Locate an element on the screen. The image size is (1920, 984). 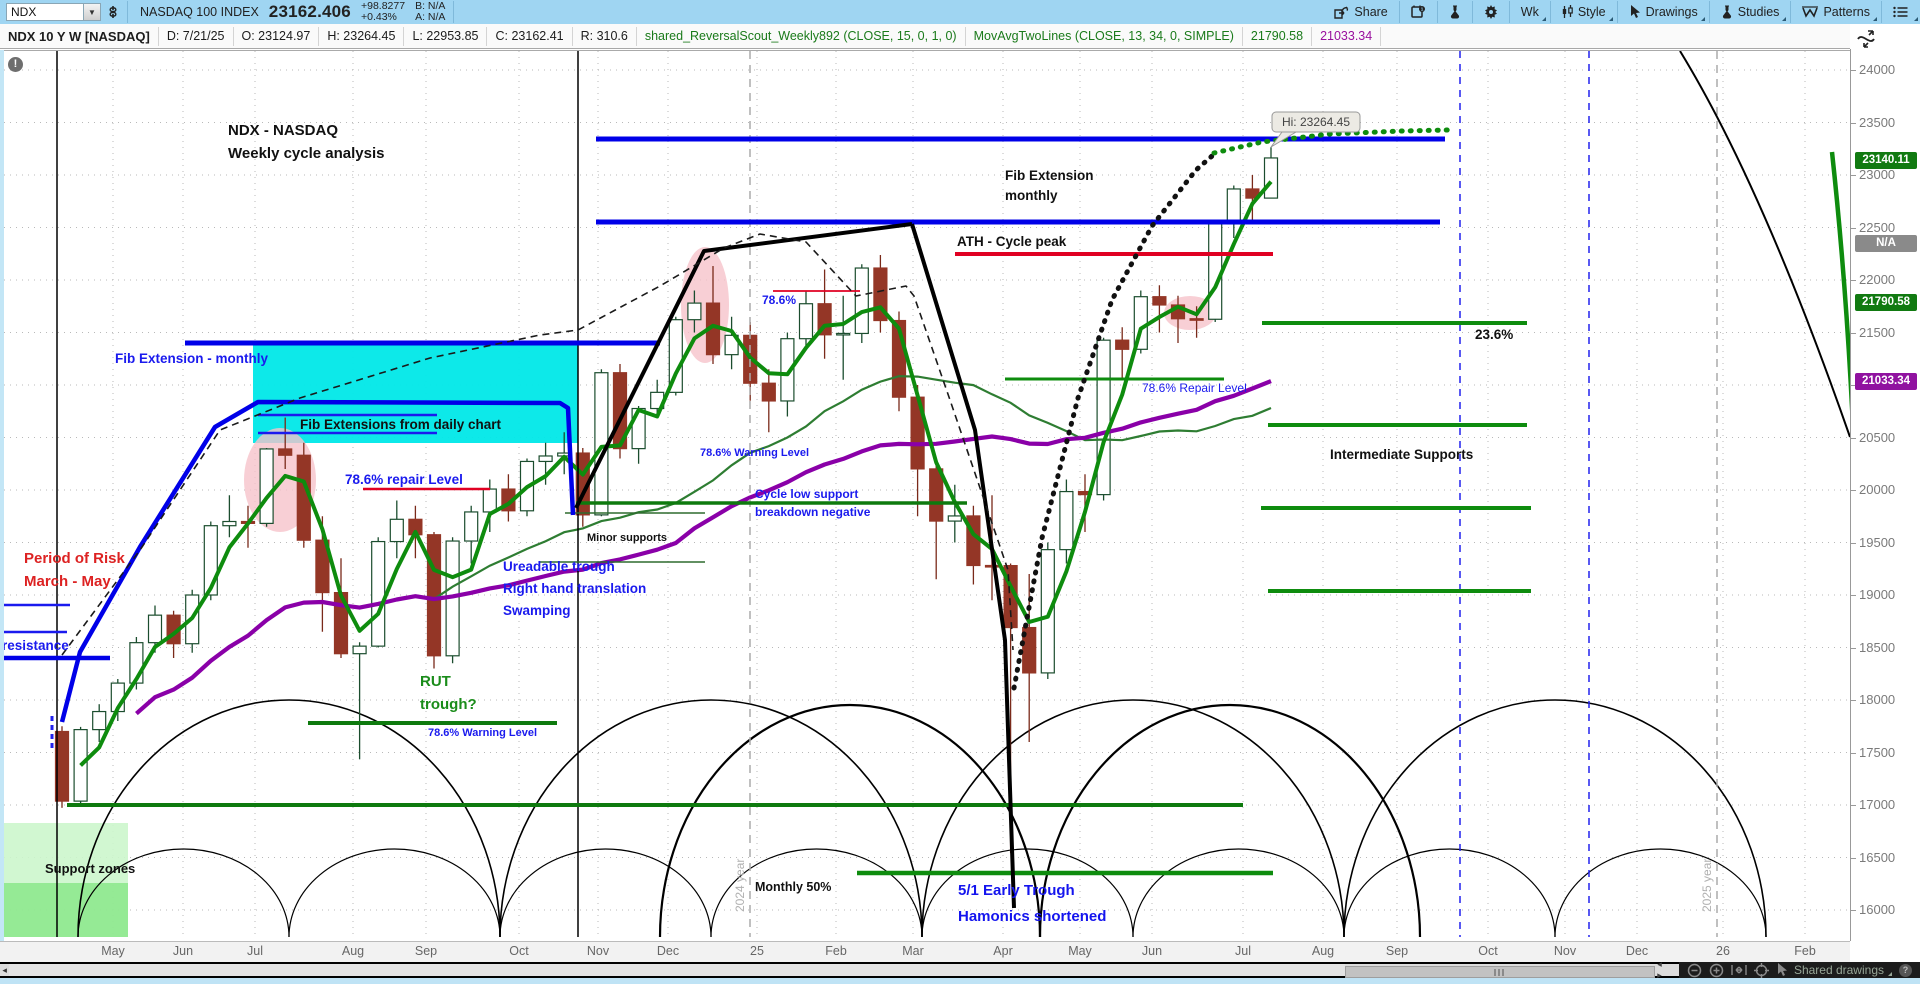
black-trend-down is located at coordinates (963, 566).